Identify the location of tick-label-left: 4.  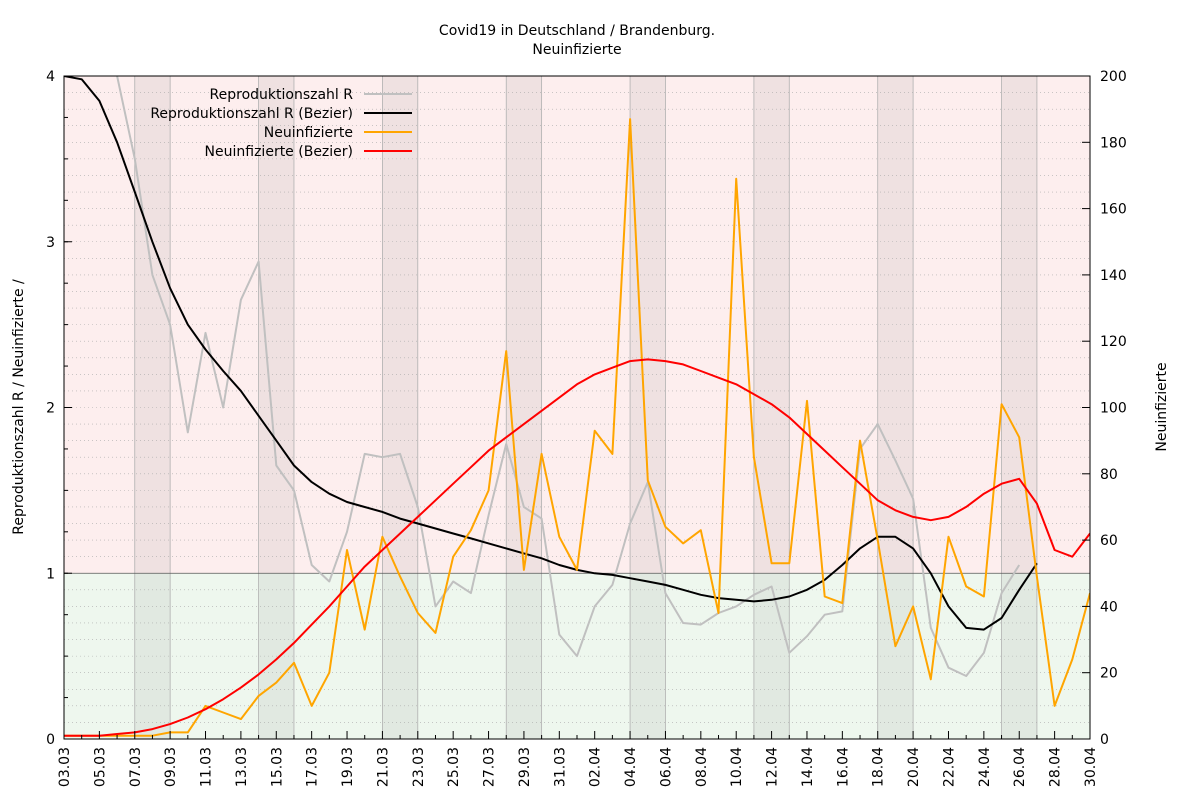
(50, 77).